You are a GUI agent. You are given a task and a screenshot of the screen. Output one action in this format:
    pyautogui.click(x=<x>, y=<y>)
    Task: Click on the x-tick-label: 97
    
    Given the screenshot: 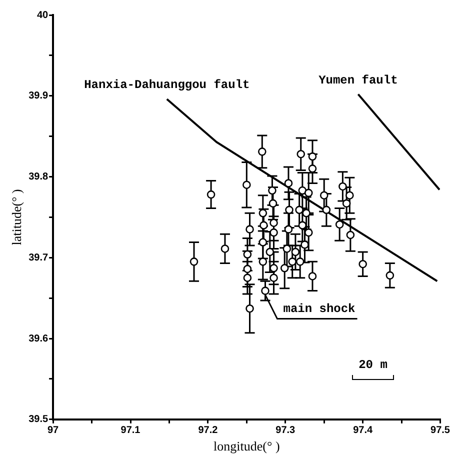 What is the action you would take?
    pyautogui.click(x=54, y=430)
    